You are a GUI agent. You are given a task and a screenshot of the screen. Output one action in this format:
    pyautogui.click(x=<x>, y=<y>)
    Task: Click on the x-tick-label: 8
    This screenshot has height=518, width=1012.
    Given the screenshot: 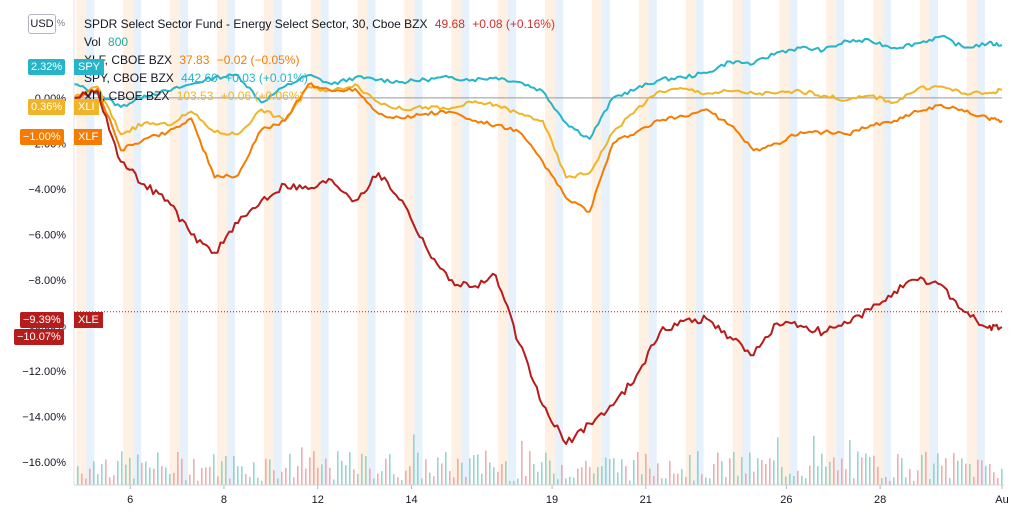 What is the action you would take?
    pyautogui.click(x=224, y=500)
    